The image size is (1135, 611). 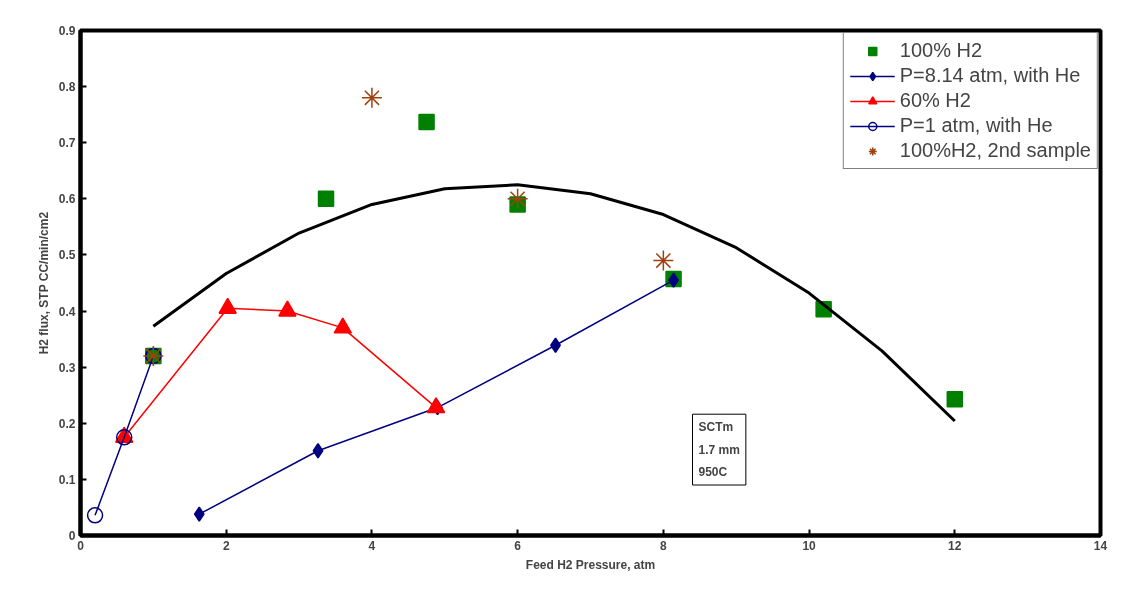 I want to click on x-tick-label: 14, so click(x=1100, y=545).